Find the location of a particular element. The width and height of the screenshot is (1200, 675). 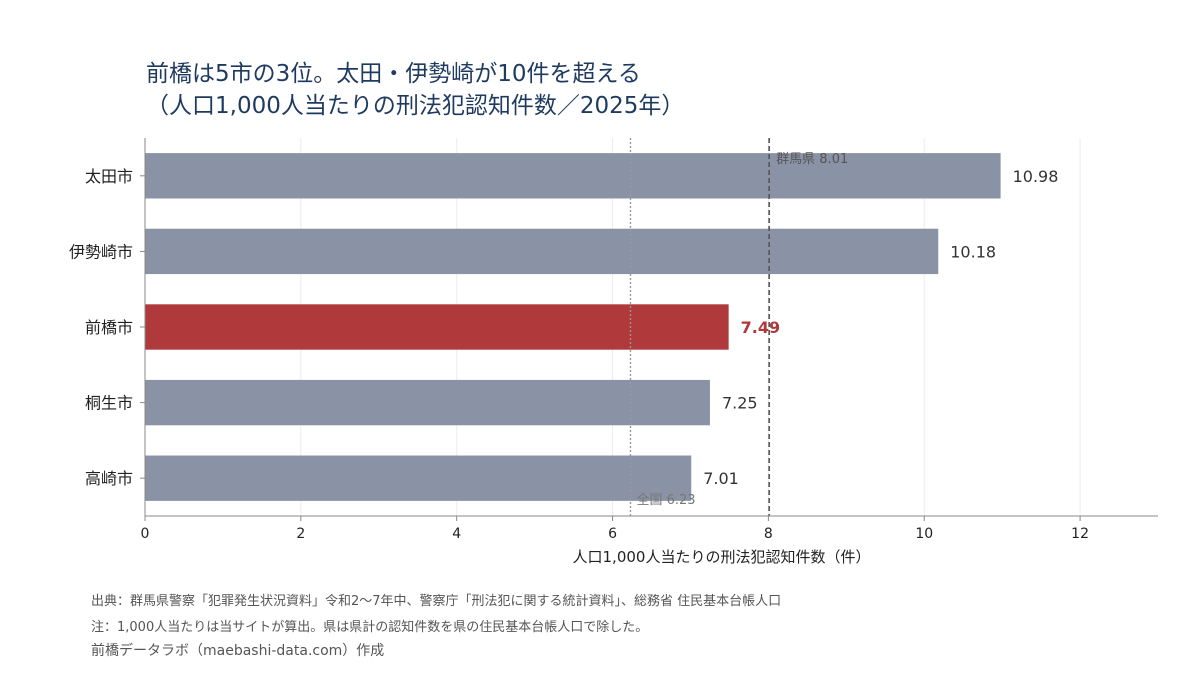

y-tick-label: 前橋市 is located at coordinates (109, 327).